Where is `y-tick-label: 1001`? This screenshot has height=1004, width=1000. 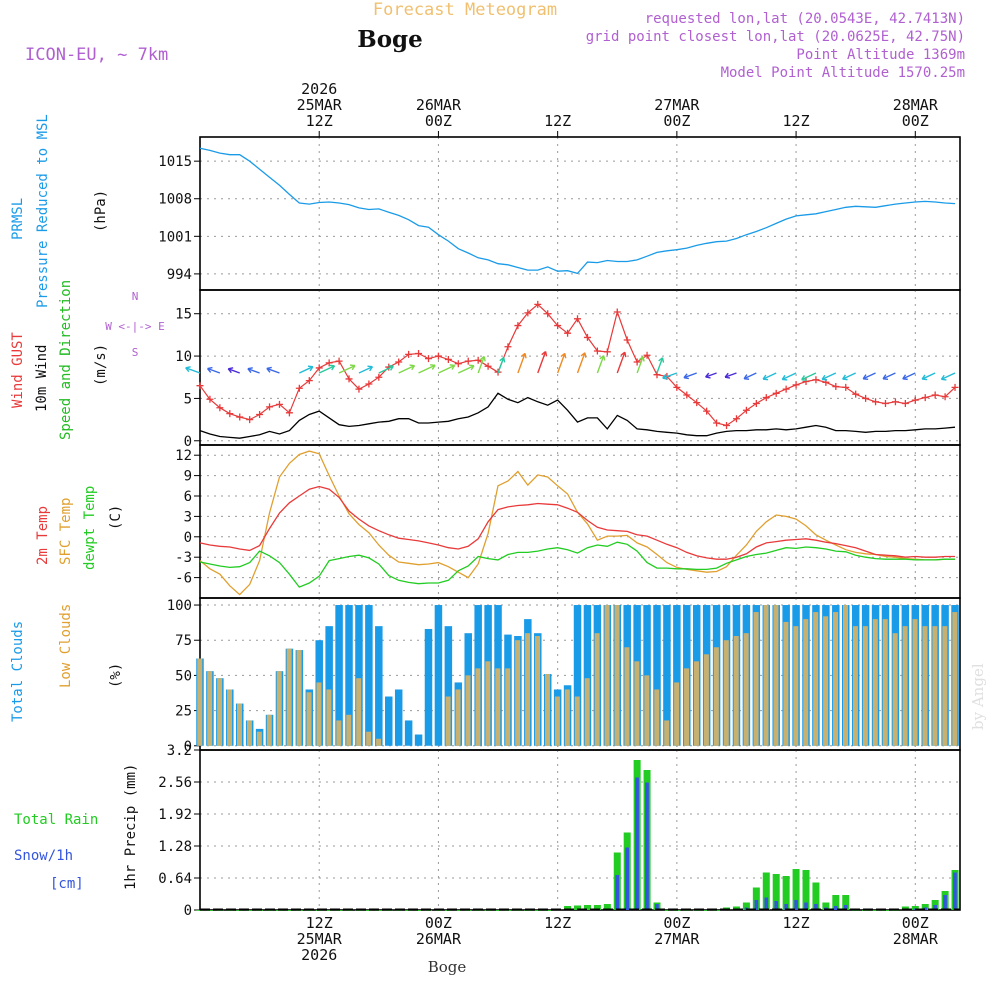
y-tick-label: 1001 is located at coordinates (175, 237).